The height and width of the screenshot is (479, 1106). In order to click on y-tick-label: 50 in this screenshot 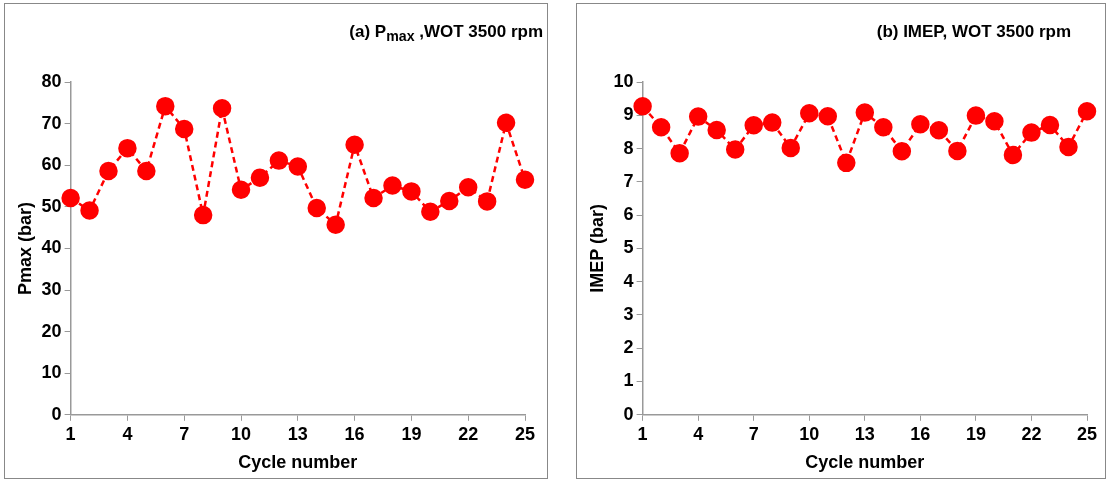, I will do `click(51, 205)`.